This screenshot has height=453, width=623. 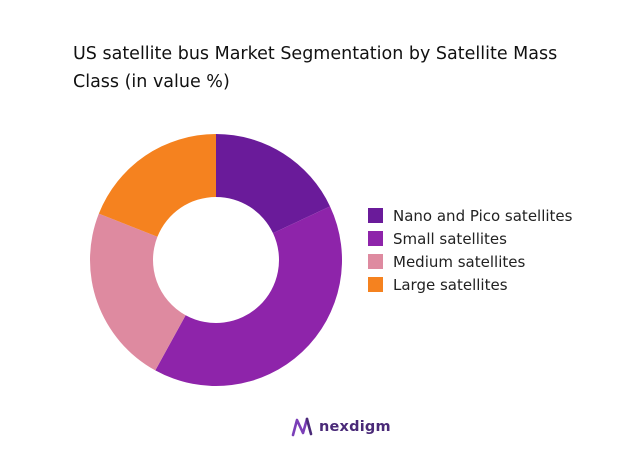 I want to click on legend-label: Large satellites, so click(x=450, y=284).